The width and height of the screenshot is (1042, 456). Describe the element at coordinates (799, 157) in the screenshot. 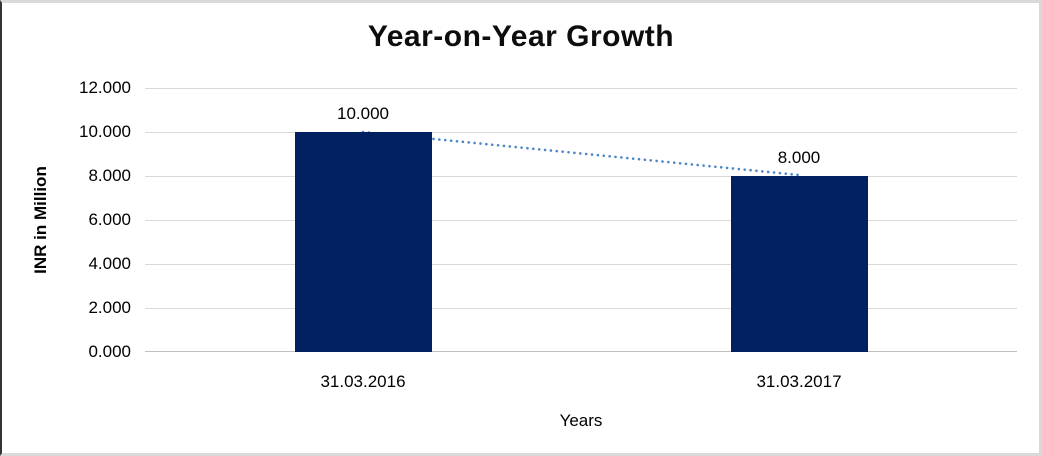

I see `data-label: 8.000` at that location.